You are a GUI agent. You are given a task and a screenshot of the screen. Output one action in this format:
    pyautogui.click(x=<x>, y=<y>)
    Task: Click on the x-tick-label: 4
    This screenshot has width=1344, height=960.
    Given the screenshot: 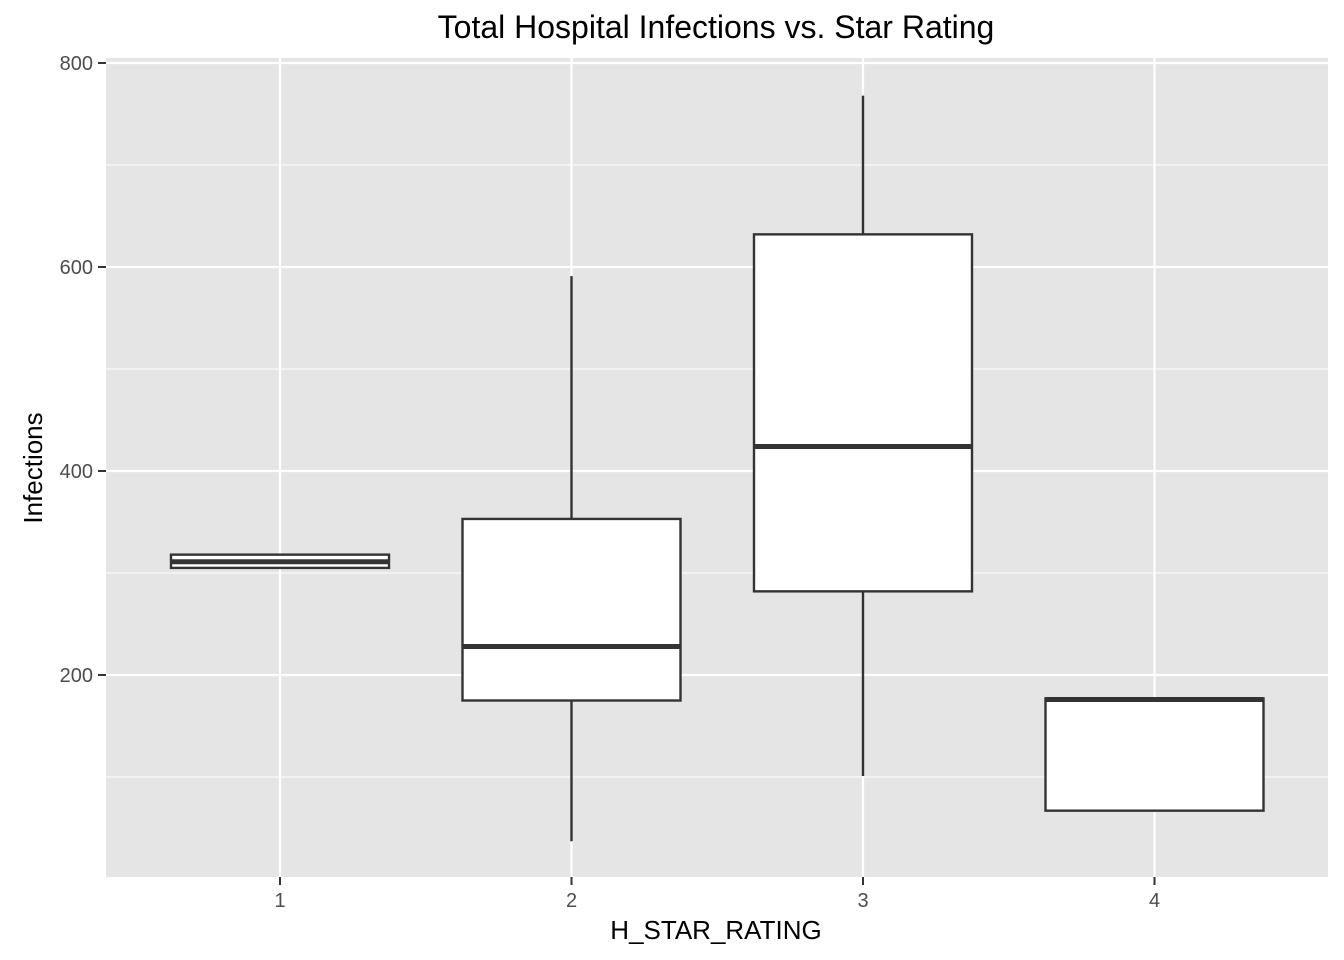 What is the action you would take?
    pyautogui.click(x=1154, y=901)
    